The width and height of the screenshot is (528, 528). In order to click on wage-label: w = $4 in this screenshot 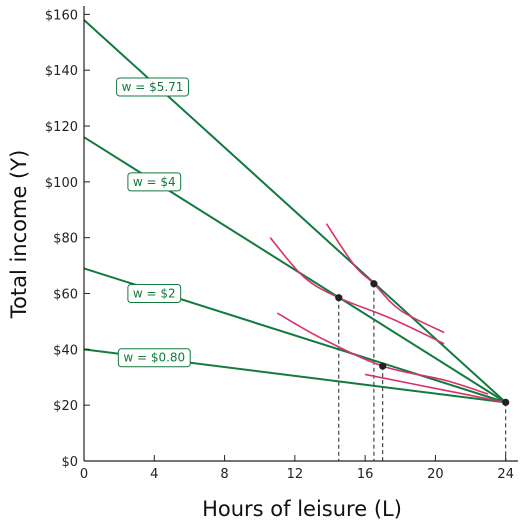, I will do `click(154, 182)`.